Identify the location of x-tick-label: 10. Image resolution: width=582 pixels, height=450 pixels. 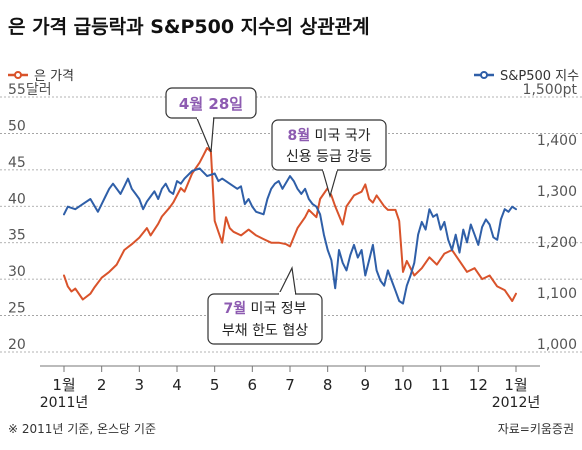
(402, 385).